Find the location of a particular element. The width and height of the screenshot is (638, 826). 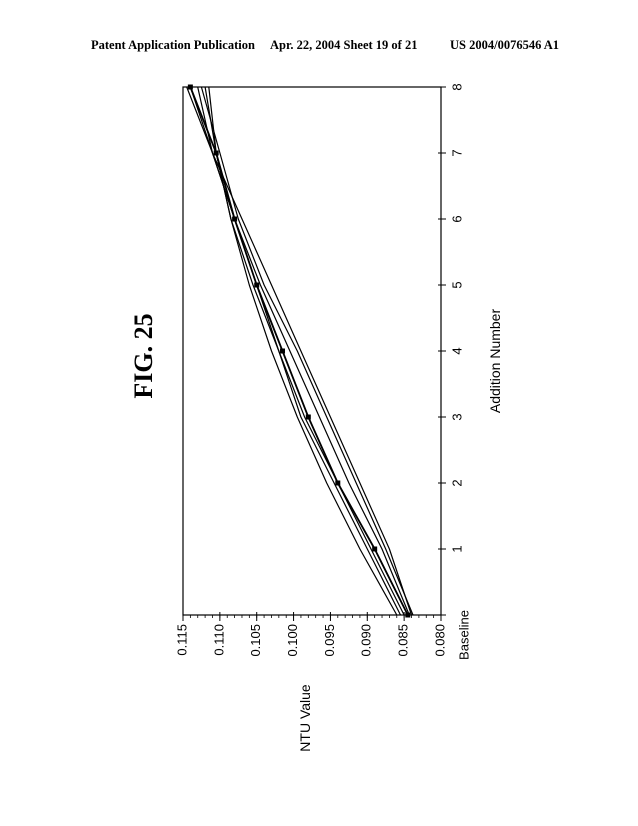

x-axis-title: Addition Number is located at coordinates (495, 361).